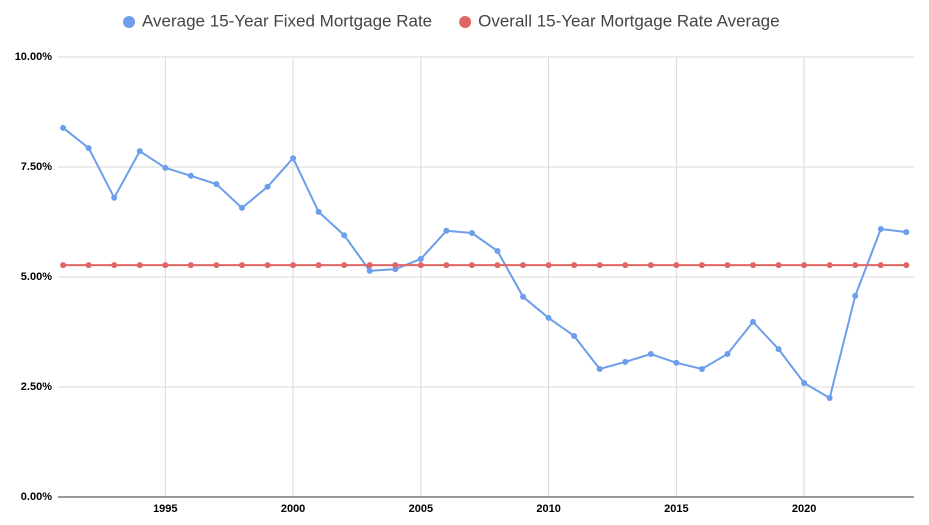 Image resolution: width=929 pixels, height=525 pixels. I want to click on y-tick-label: 2.50%, so click(36, 387).